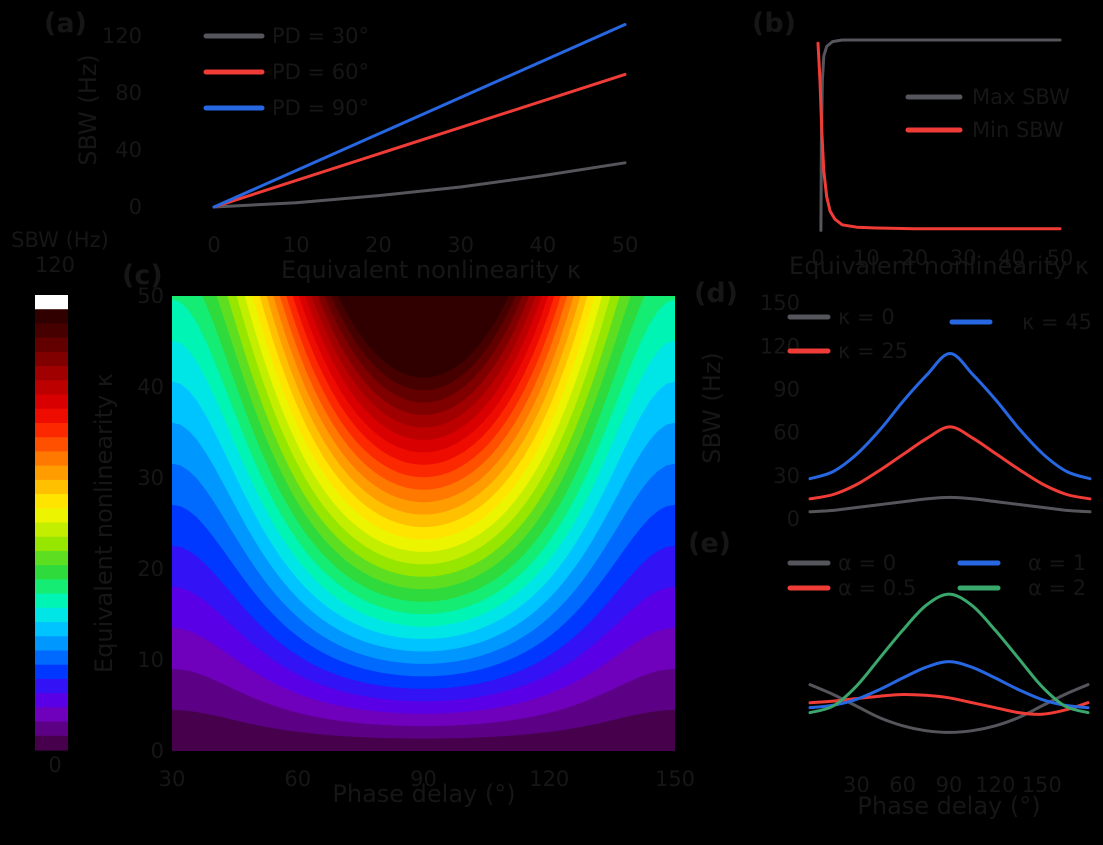 Image resolution: width=1103 pixels, height=845 pixels. What do you see at coordinates (65, 23) in the screenshot?
I see `panel-label-a: (a)` at bounding box center [65, 23].